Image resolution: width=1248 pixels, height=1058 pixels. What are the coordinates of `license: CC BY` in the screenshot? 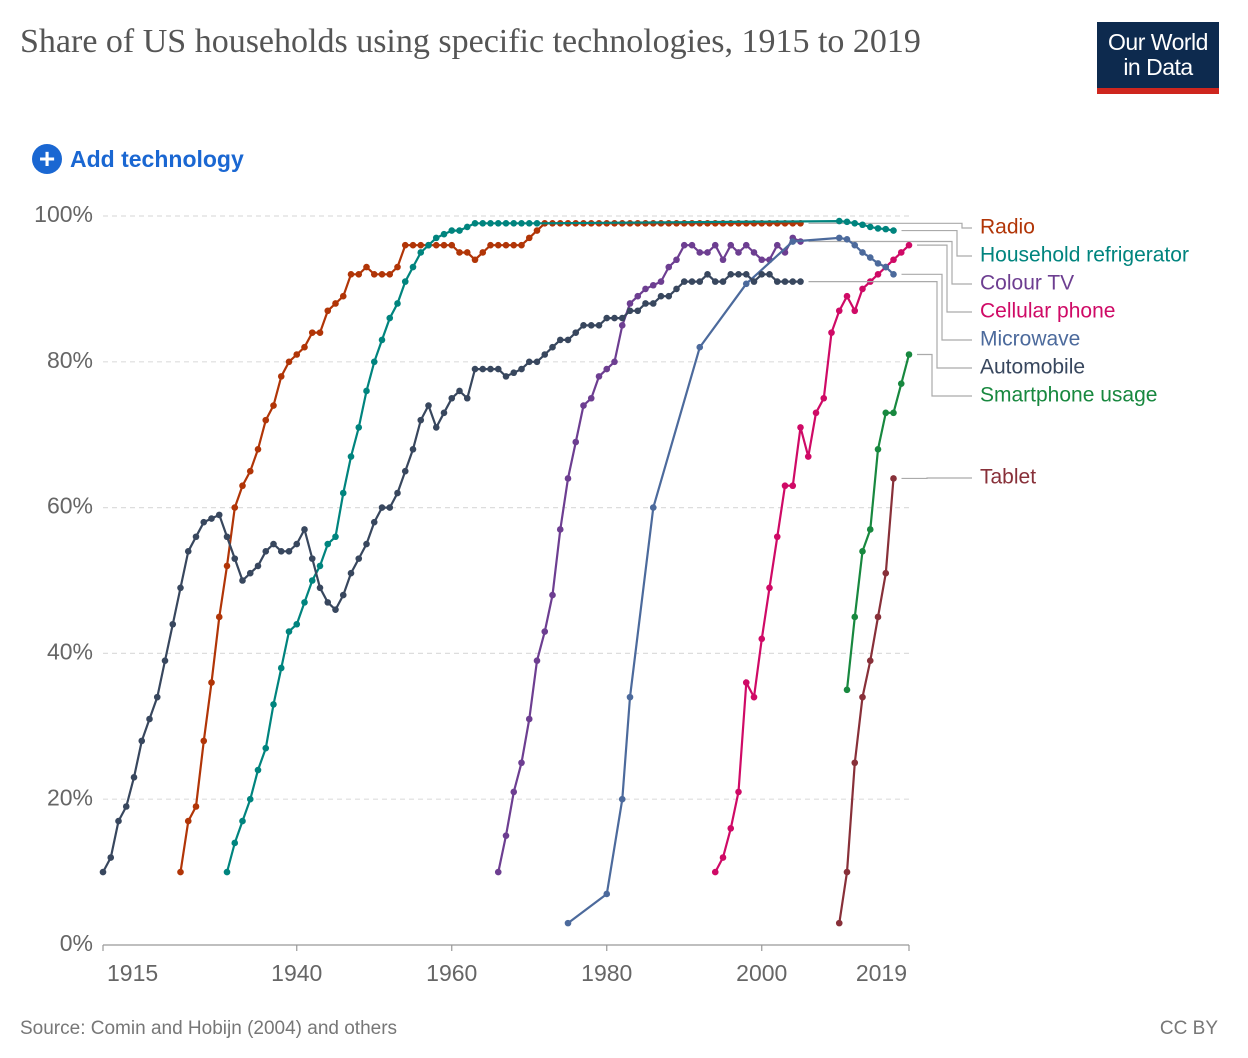 It's located at (1188, 1028).